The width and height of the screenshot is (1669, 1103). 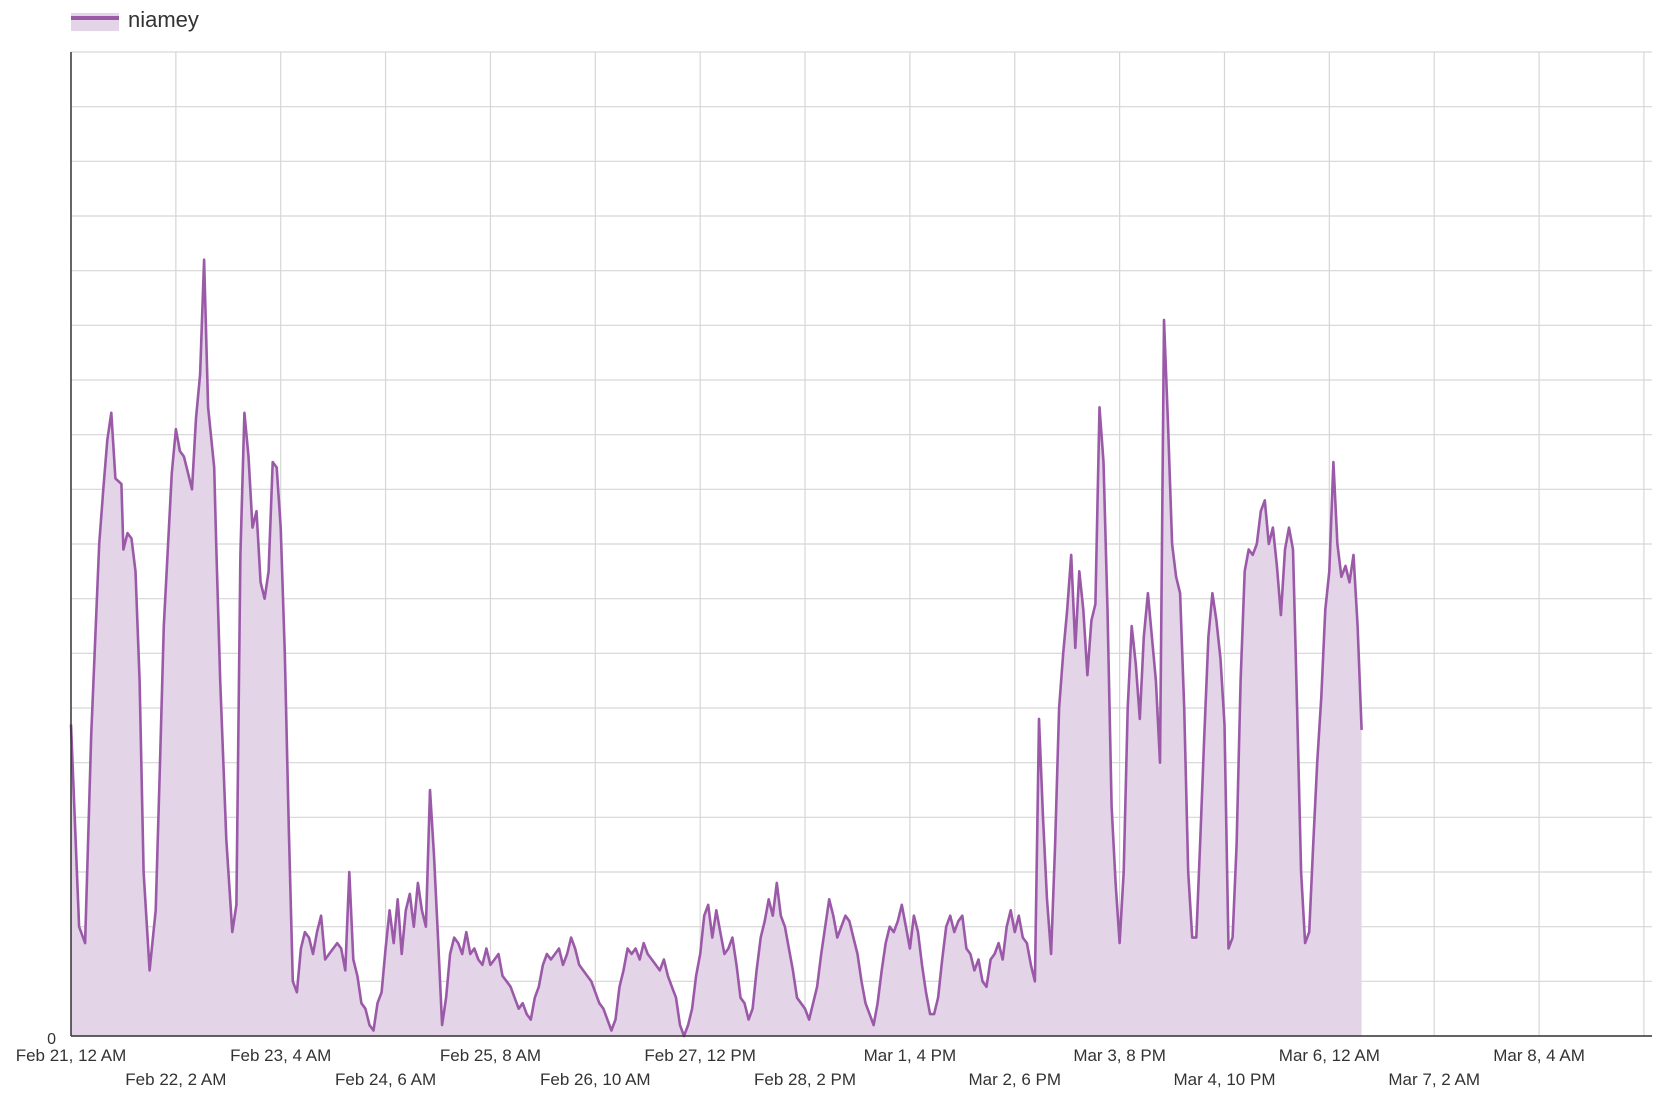 What do you see at coordinates (595, 1079) in the screenshot?
I see `x-tick-label: Feb 26, 10 AM` at bounding box center [595, 1079].